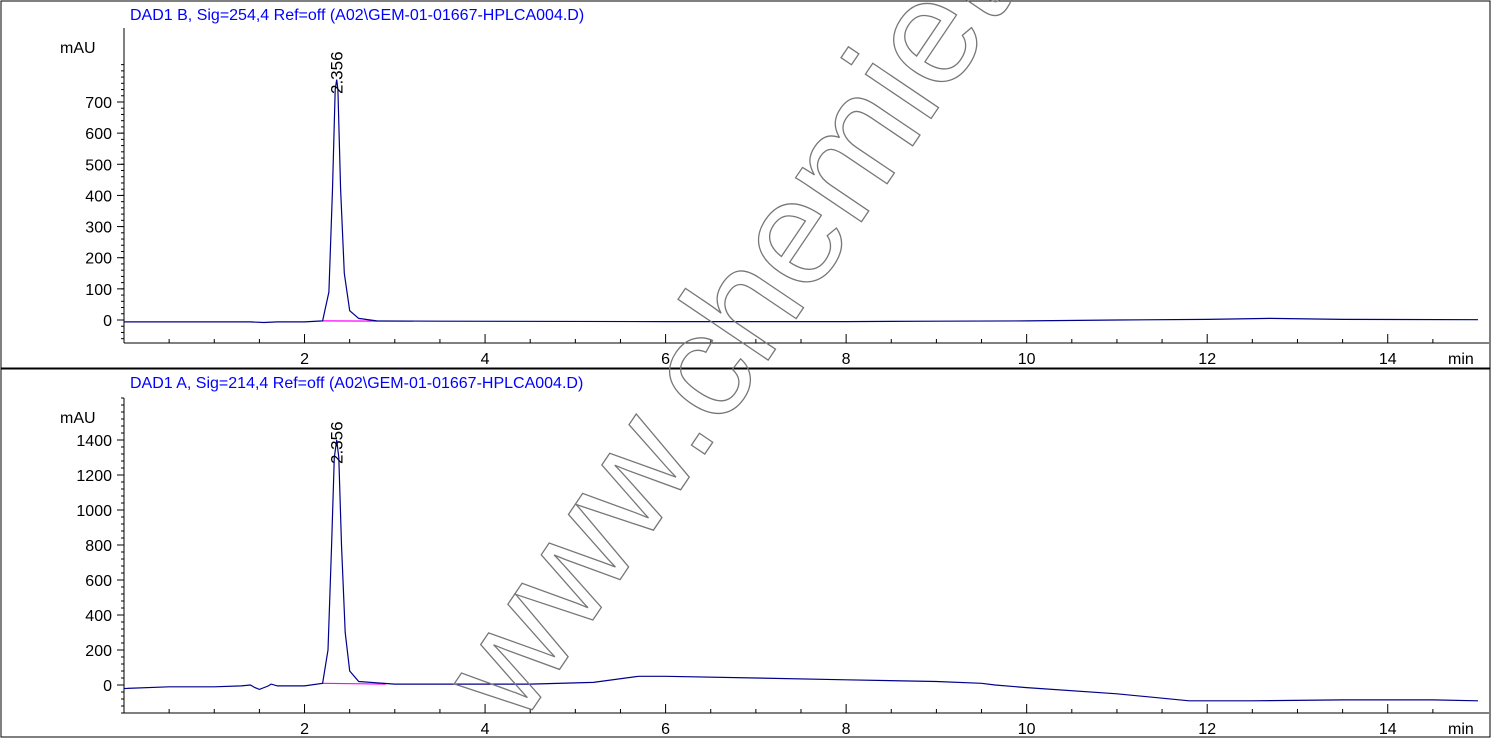 The width and height of the screenshot is (1491, 738). I want to click on y-tick-label: 700, so click(98, 103).